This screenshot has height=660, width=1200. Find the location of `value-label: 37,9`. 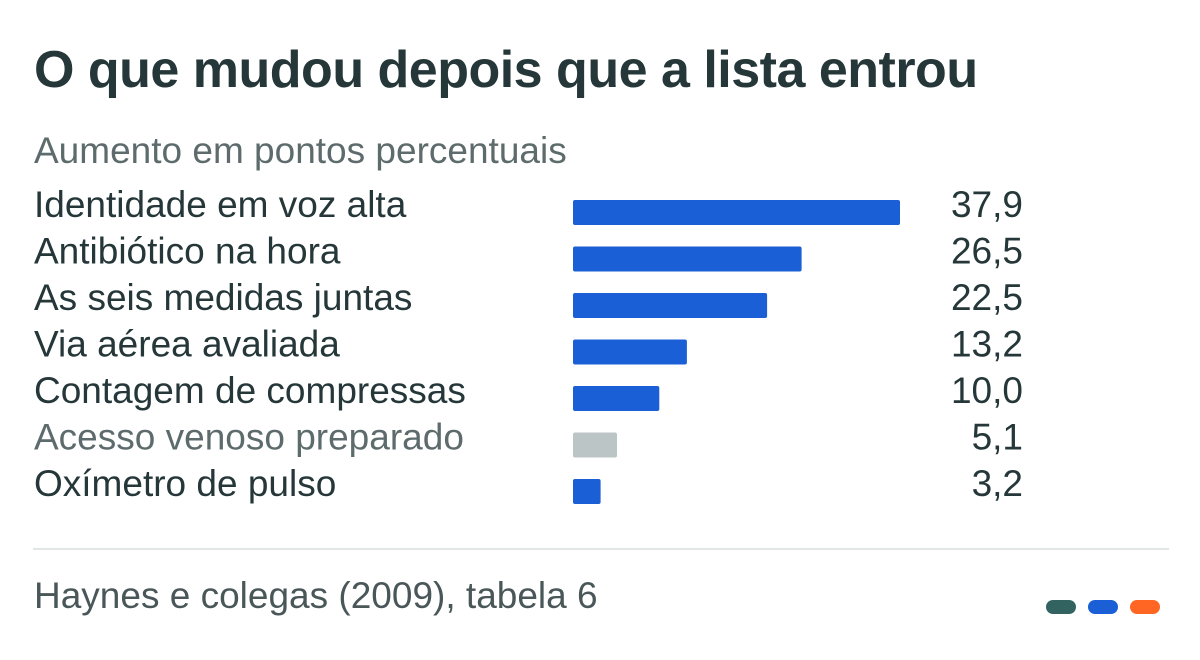

value-label: 37,9 is located at coordinates (987, 204).